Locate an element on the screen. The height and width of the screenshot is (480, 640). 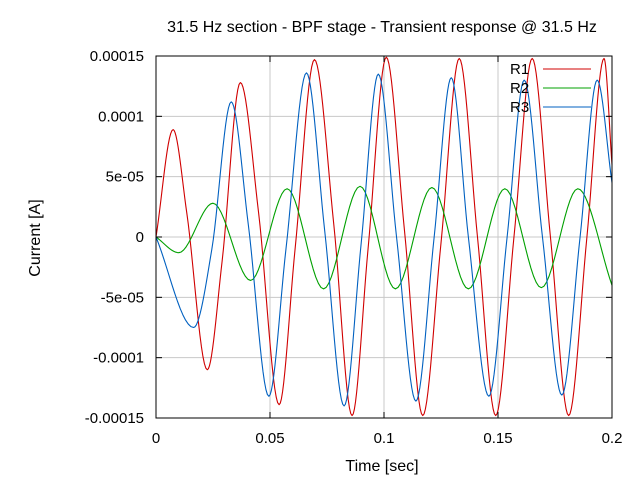
y-tick-label: 0.00015 is located at coordinates (117, 56).